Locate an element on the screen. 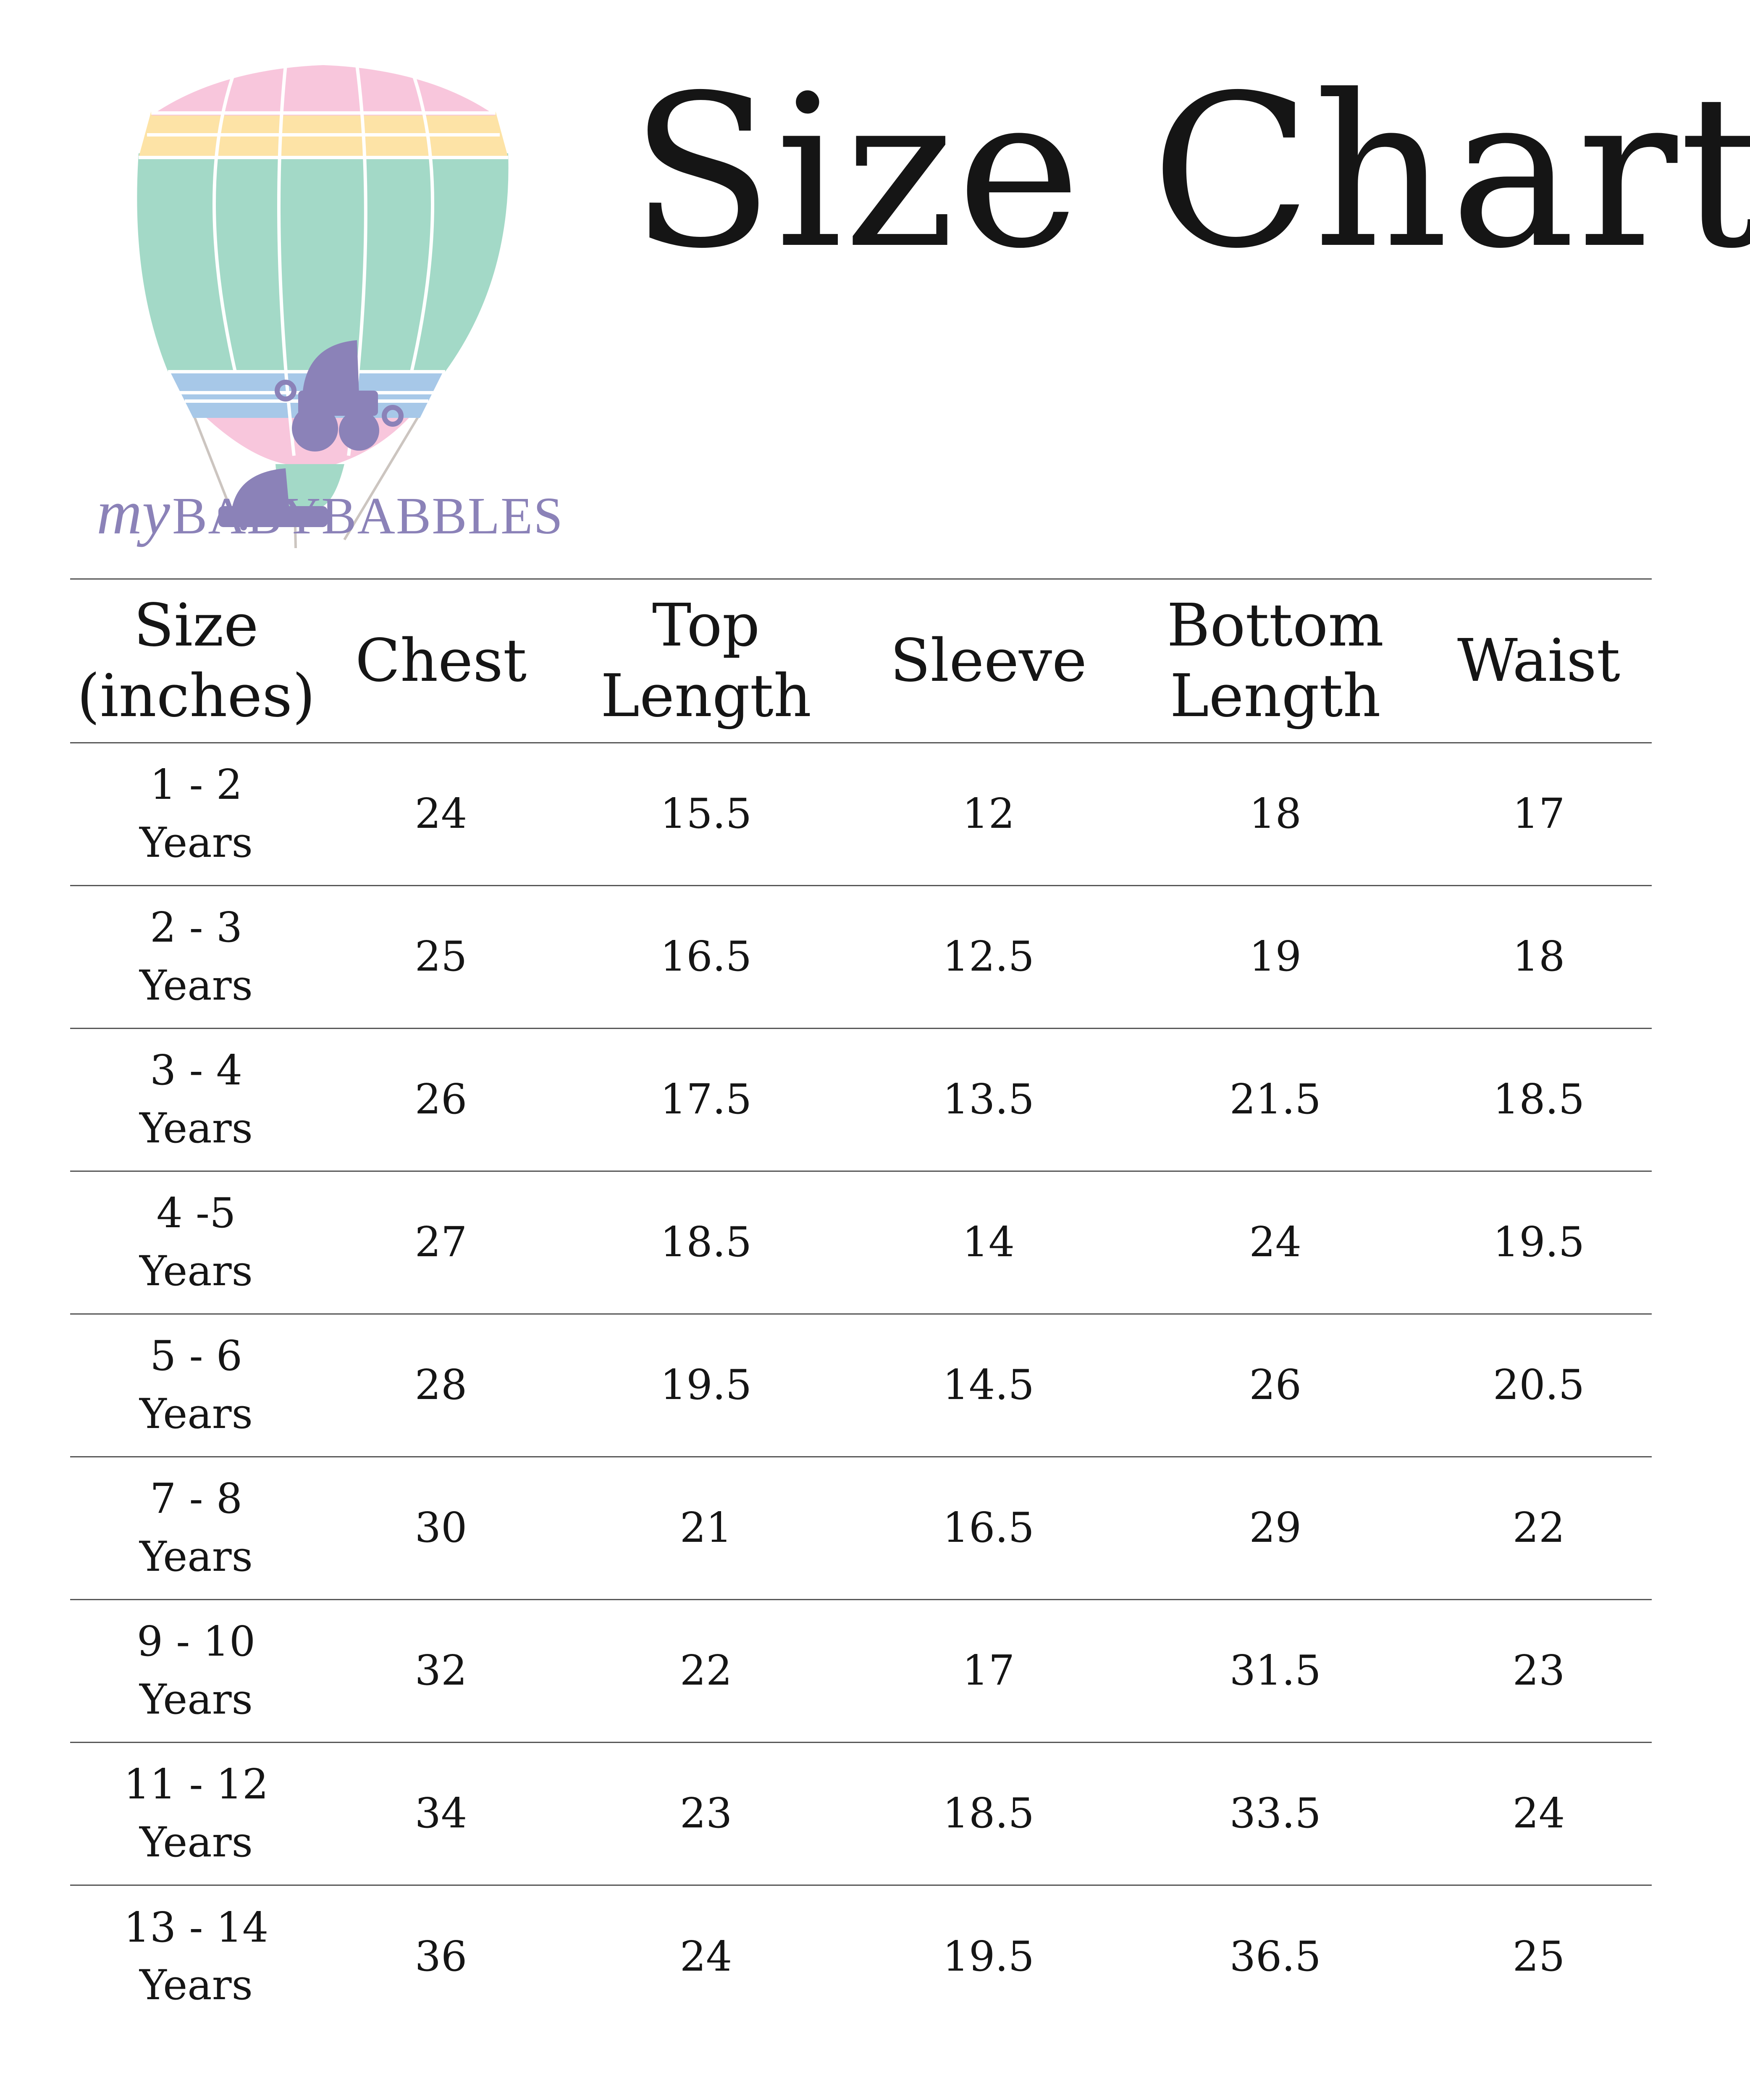  header-waist-label: Waist is located at coordinates (1538, 660).